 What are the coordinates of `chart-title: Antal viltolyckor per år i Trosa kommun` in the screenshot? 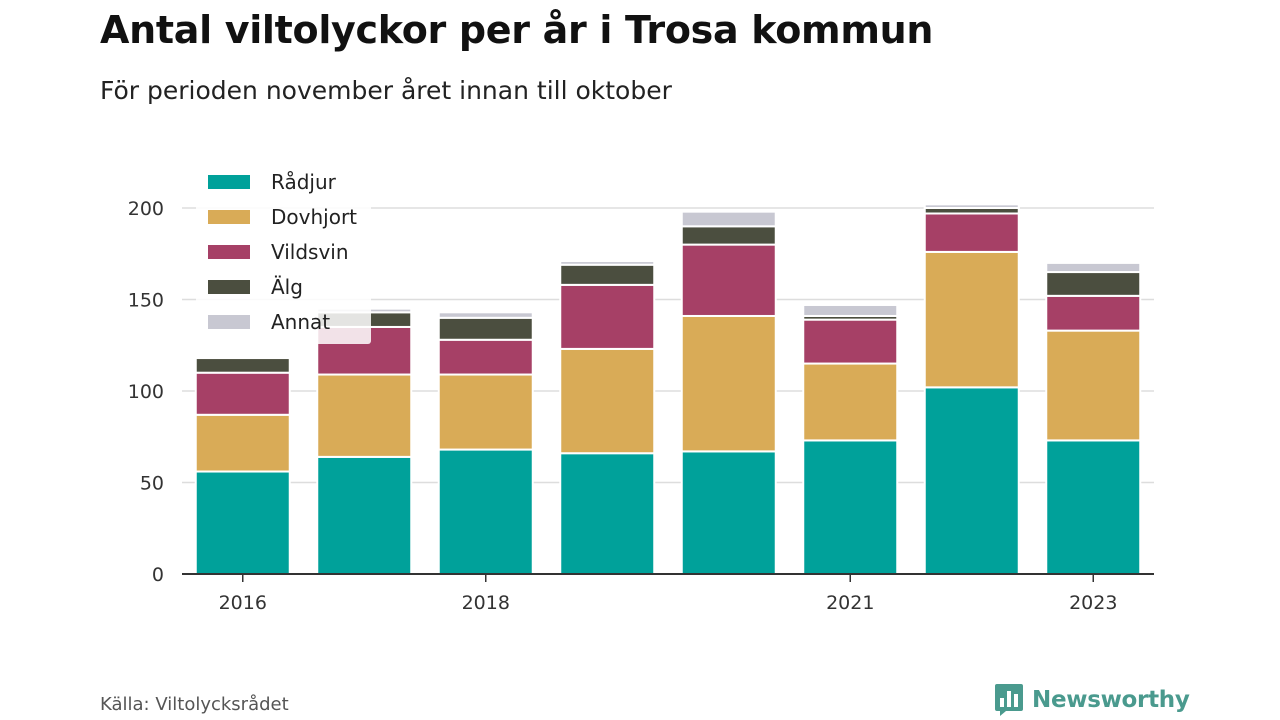 It's located at (517, 30).